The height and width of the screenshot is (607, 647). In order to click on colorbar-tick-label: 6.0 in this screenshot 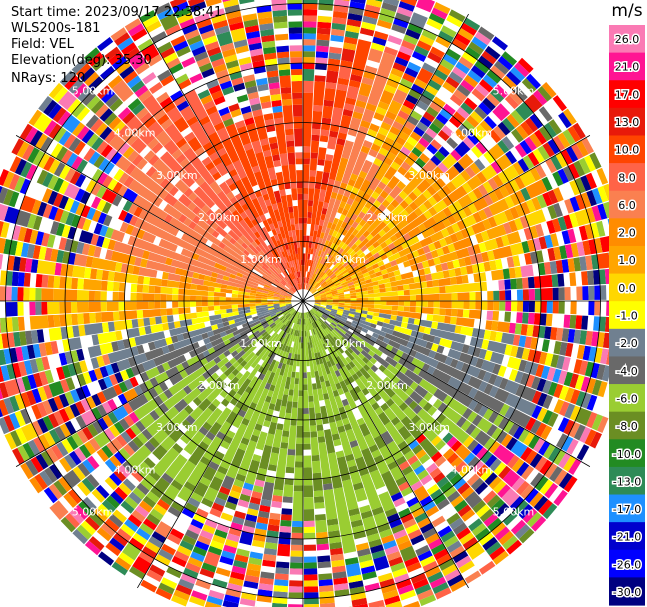, I will do `click(627, 205)`.